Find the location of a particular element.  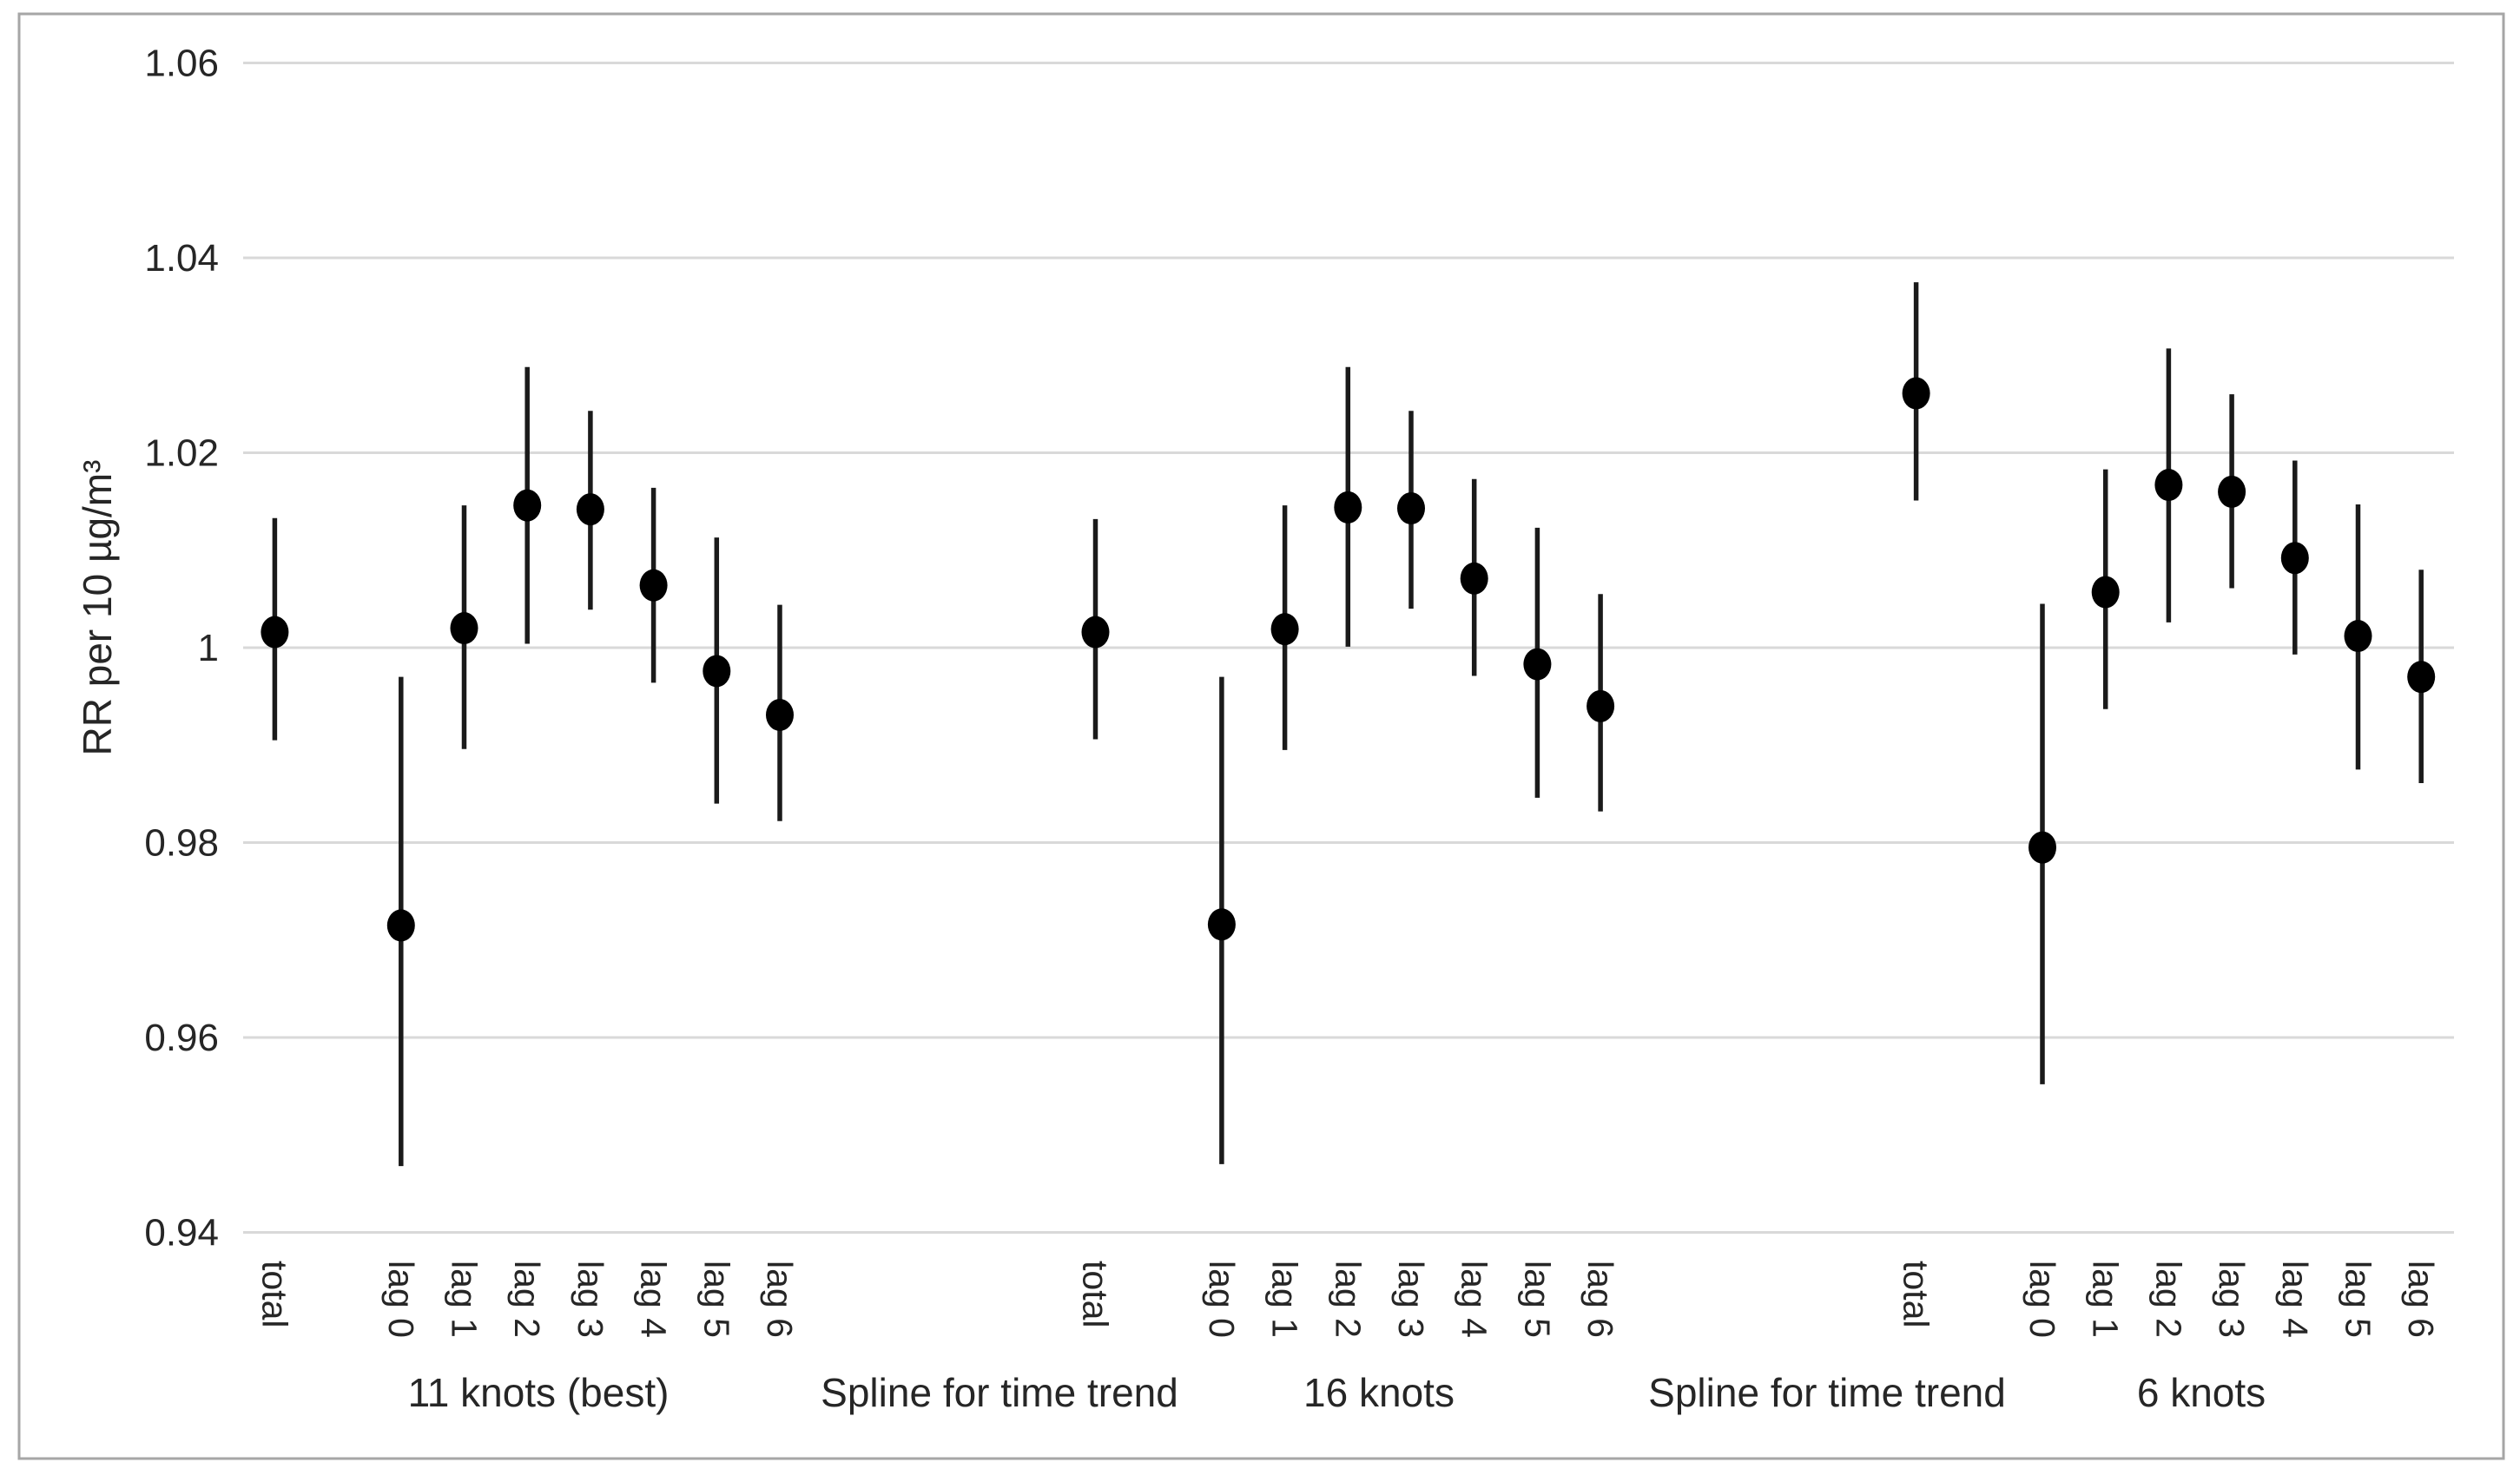

y-tick-label: 1 is located at coordinates (208, 648).